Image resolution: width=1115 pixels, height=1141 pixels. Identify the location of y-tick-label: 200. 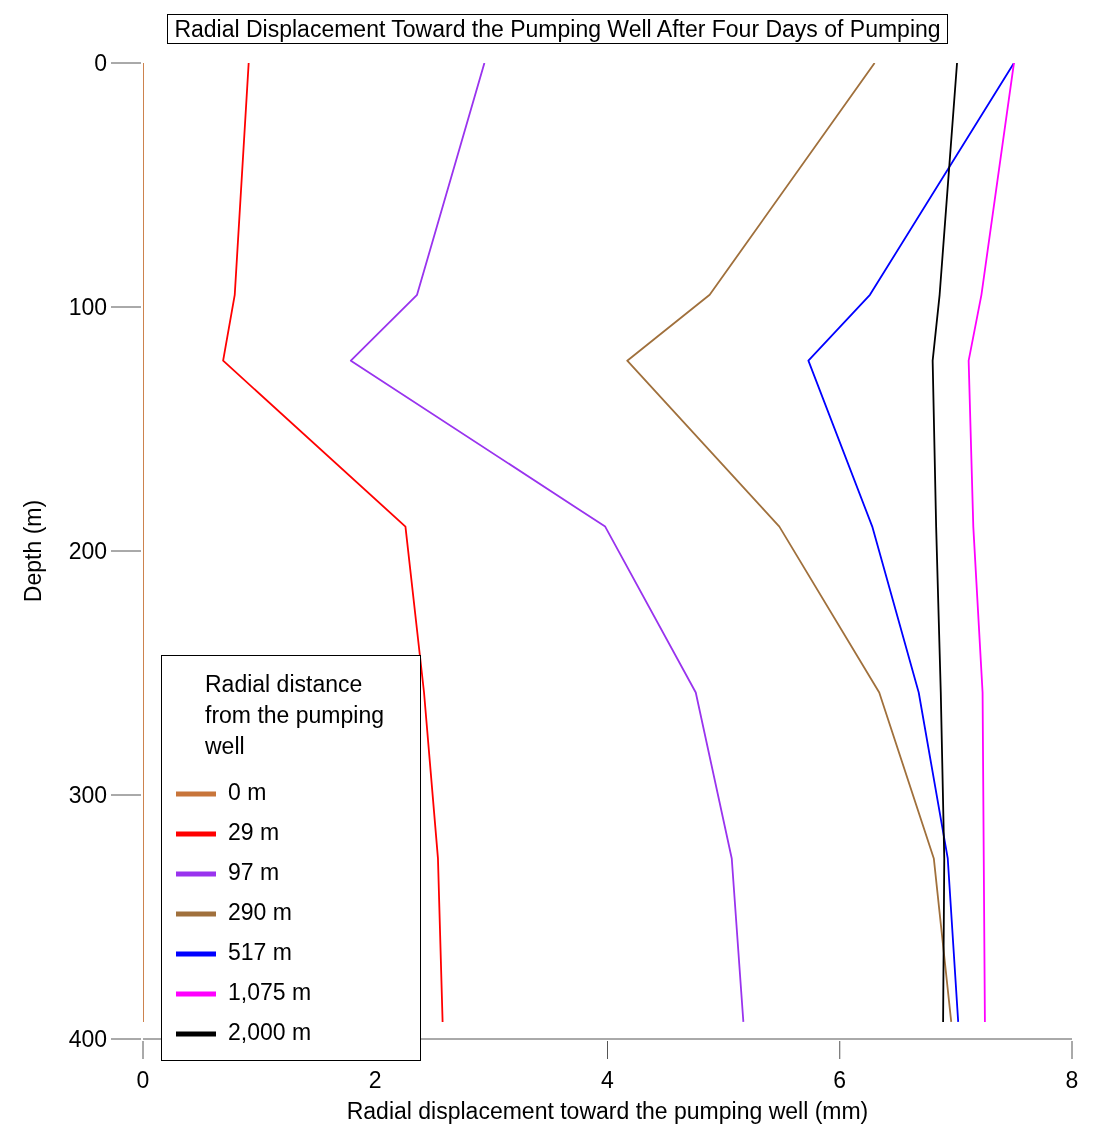
(87, 551).